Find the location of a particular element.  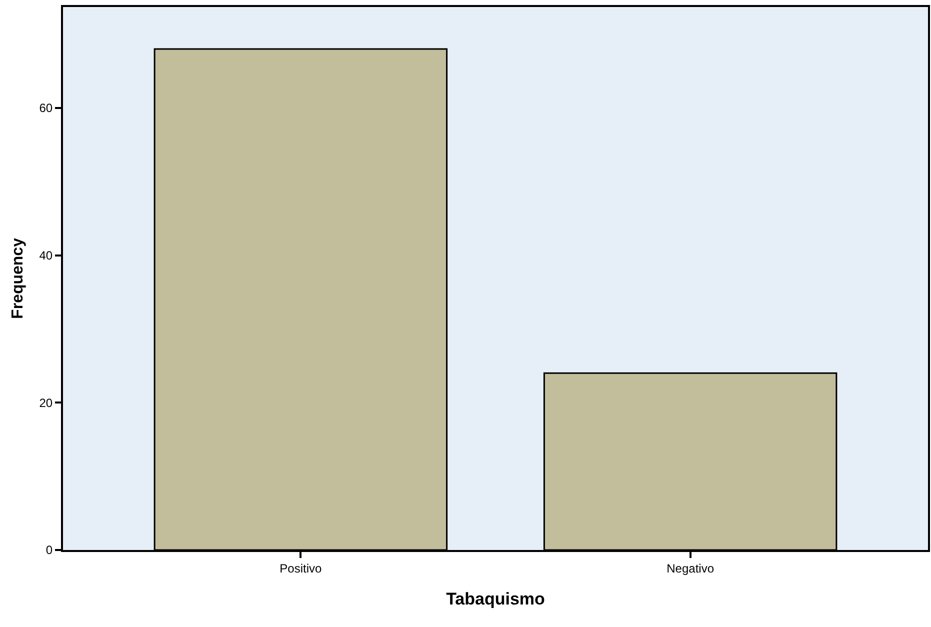

x-tick-label: Positivo is located at coordinates (301, 568).